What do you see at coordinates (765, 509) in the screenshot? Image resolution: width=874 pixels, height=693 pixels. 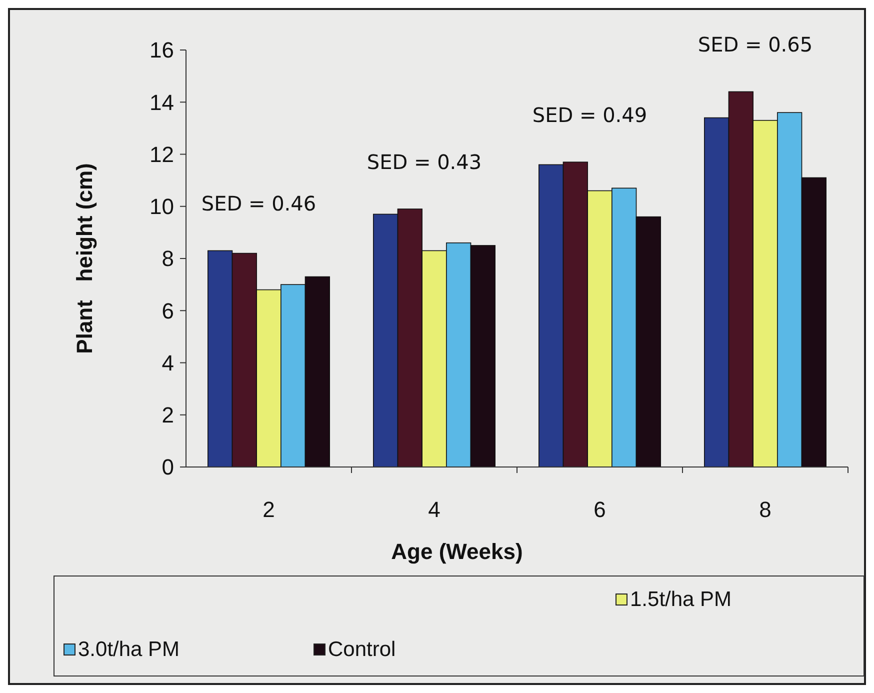 I see `x-tick-label: 8` at bounding box center [765, 509].